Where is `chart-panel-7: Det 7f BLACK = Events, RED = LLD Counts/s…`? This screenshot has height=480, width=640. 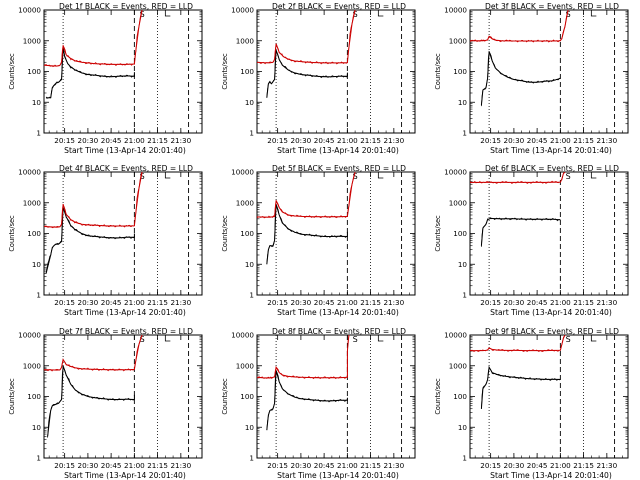
chart-panel-7: Det 7f BLACK = Events, RED = LLD Counts/s… is located at coordinates (105, 403).